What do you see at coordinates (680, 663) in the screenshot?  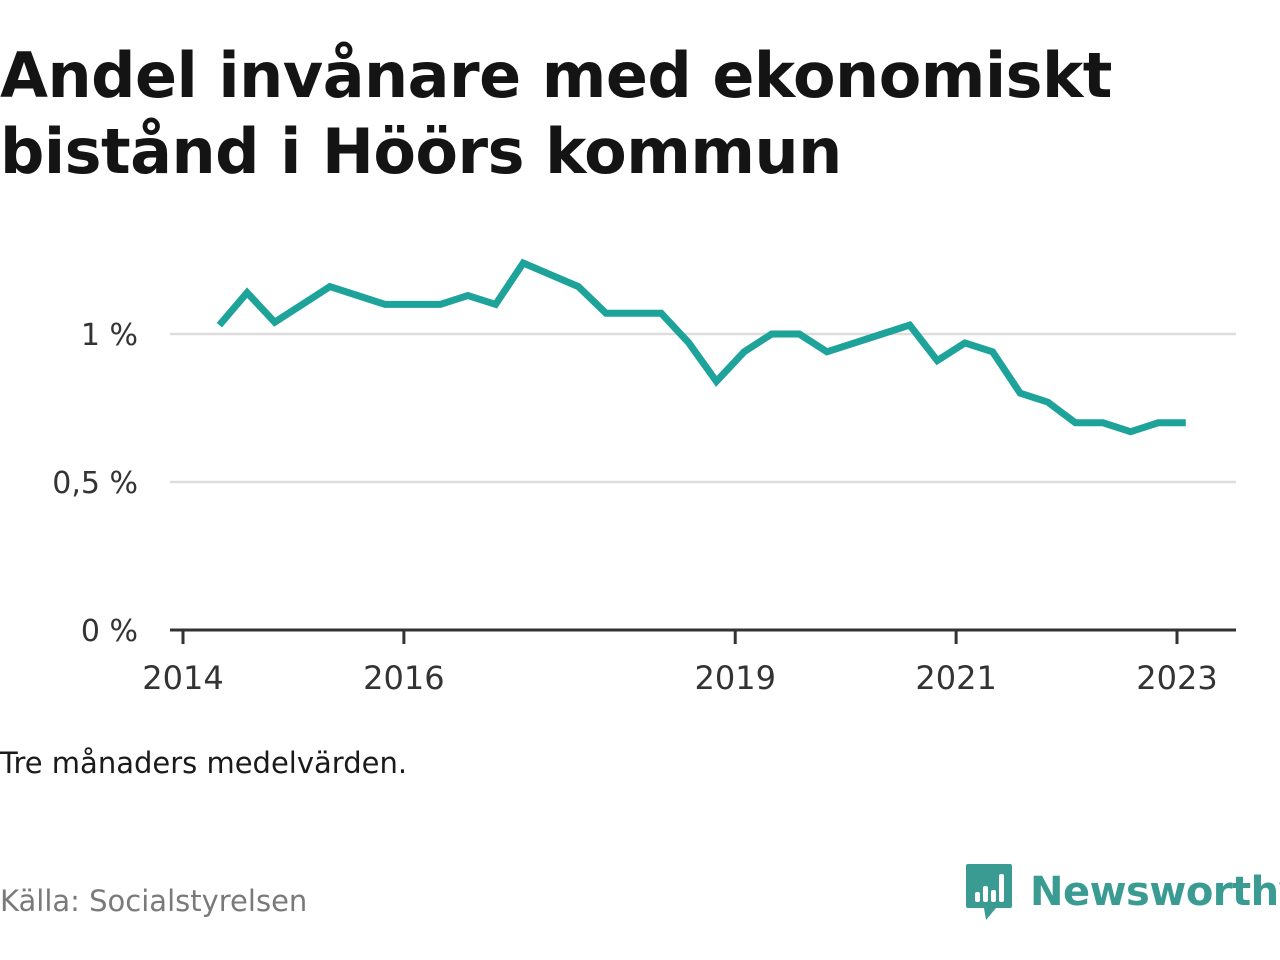 I see `x-axis-ticks: 2014 2016 2019 2021 2023` at bounding box center [680, 663].